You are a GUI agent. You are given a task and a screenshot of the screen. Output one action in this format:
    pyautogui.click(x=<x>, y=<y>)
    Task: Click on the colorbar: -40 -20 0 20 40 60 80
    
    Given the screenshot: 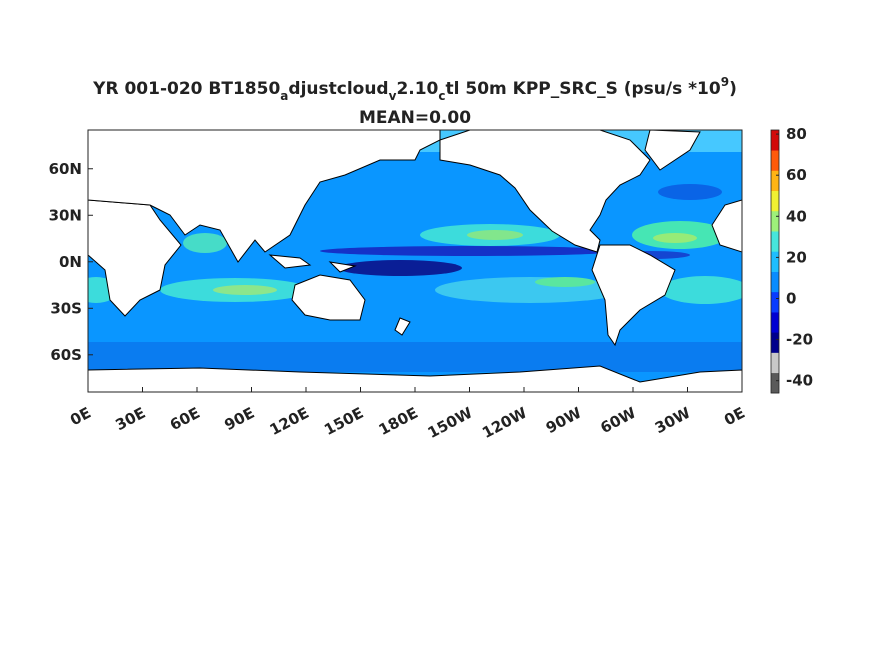 What is the action you would take?
    pyautogui.click(x=791, y=259)
    